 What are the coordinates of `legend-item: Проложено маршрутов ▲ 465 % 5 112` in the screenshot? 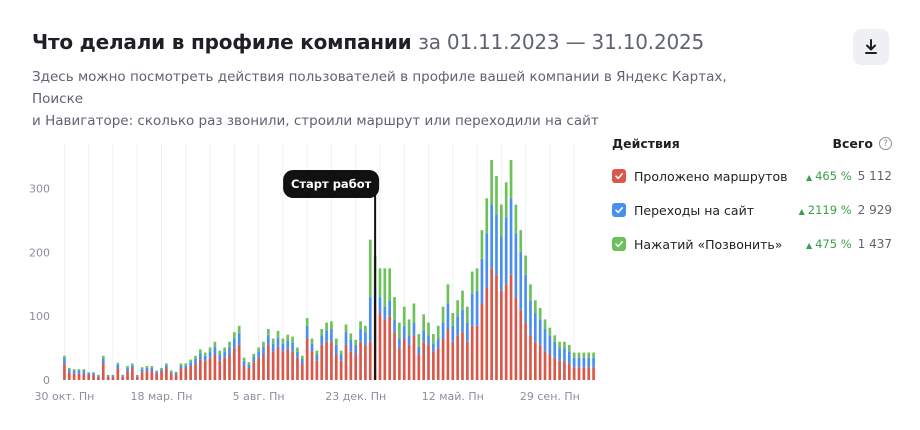 It's located at (752, 176).